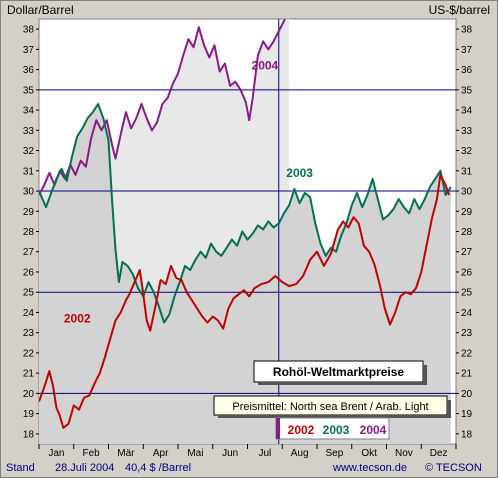 This screenshot has width=498, height=478. I want to click on y-tick-right-32: 32, so click(467, 151).